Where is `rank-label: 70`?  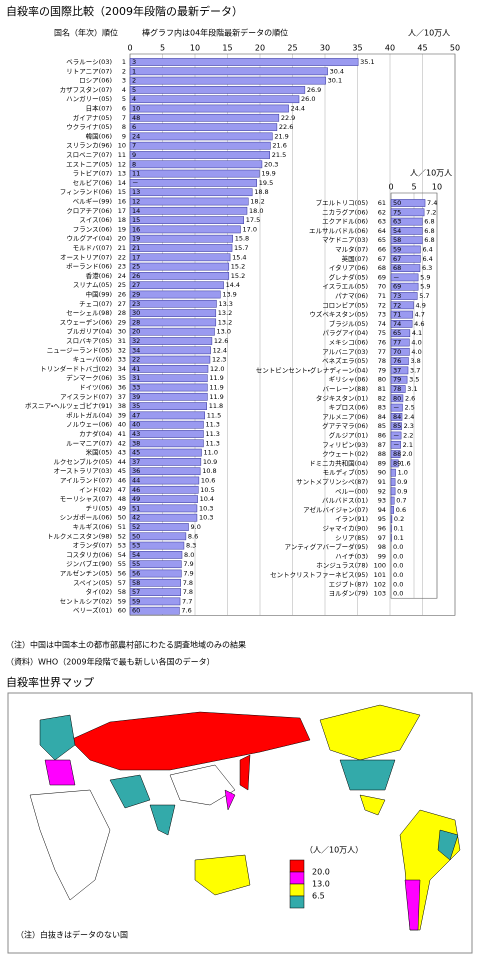 rank-label: 70 is located at coordinates (382, 287).